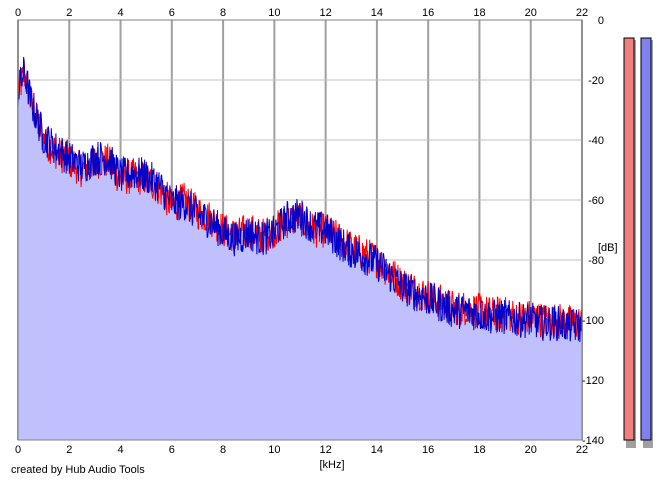  What do you see at coordinates (582, 450) in the screenshot?
I see `x-tick-label-bottom: 22` at bounding box center [582, 450].